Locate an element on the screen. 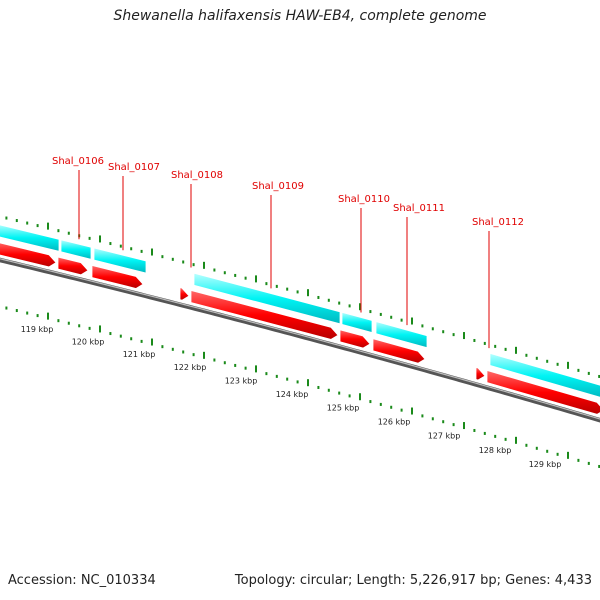 The image size is (600, 600). gene-label-shal_0111: Shal_0111 is located at coordinates (419, 208).